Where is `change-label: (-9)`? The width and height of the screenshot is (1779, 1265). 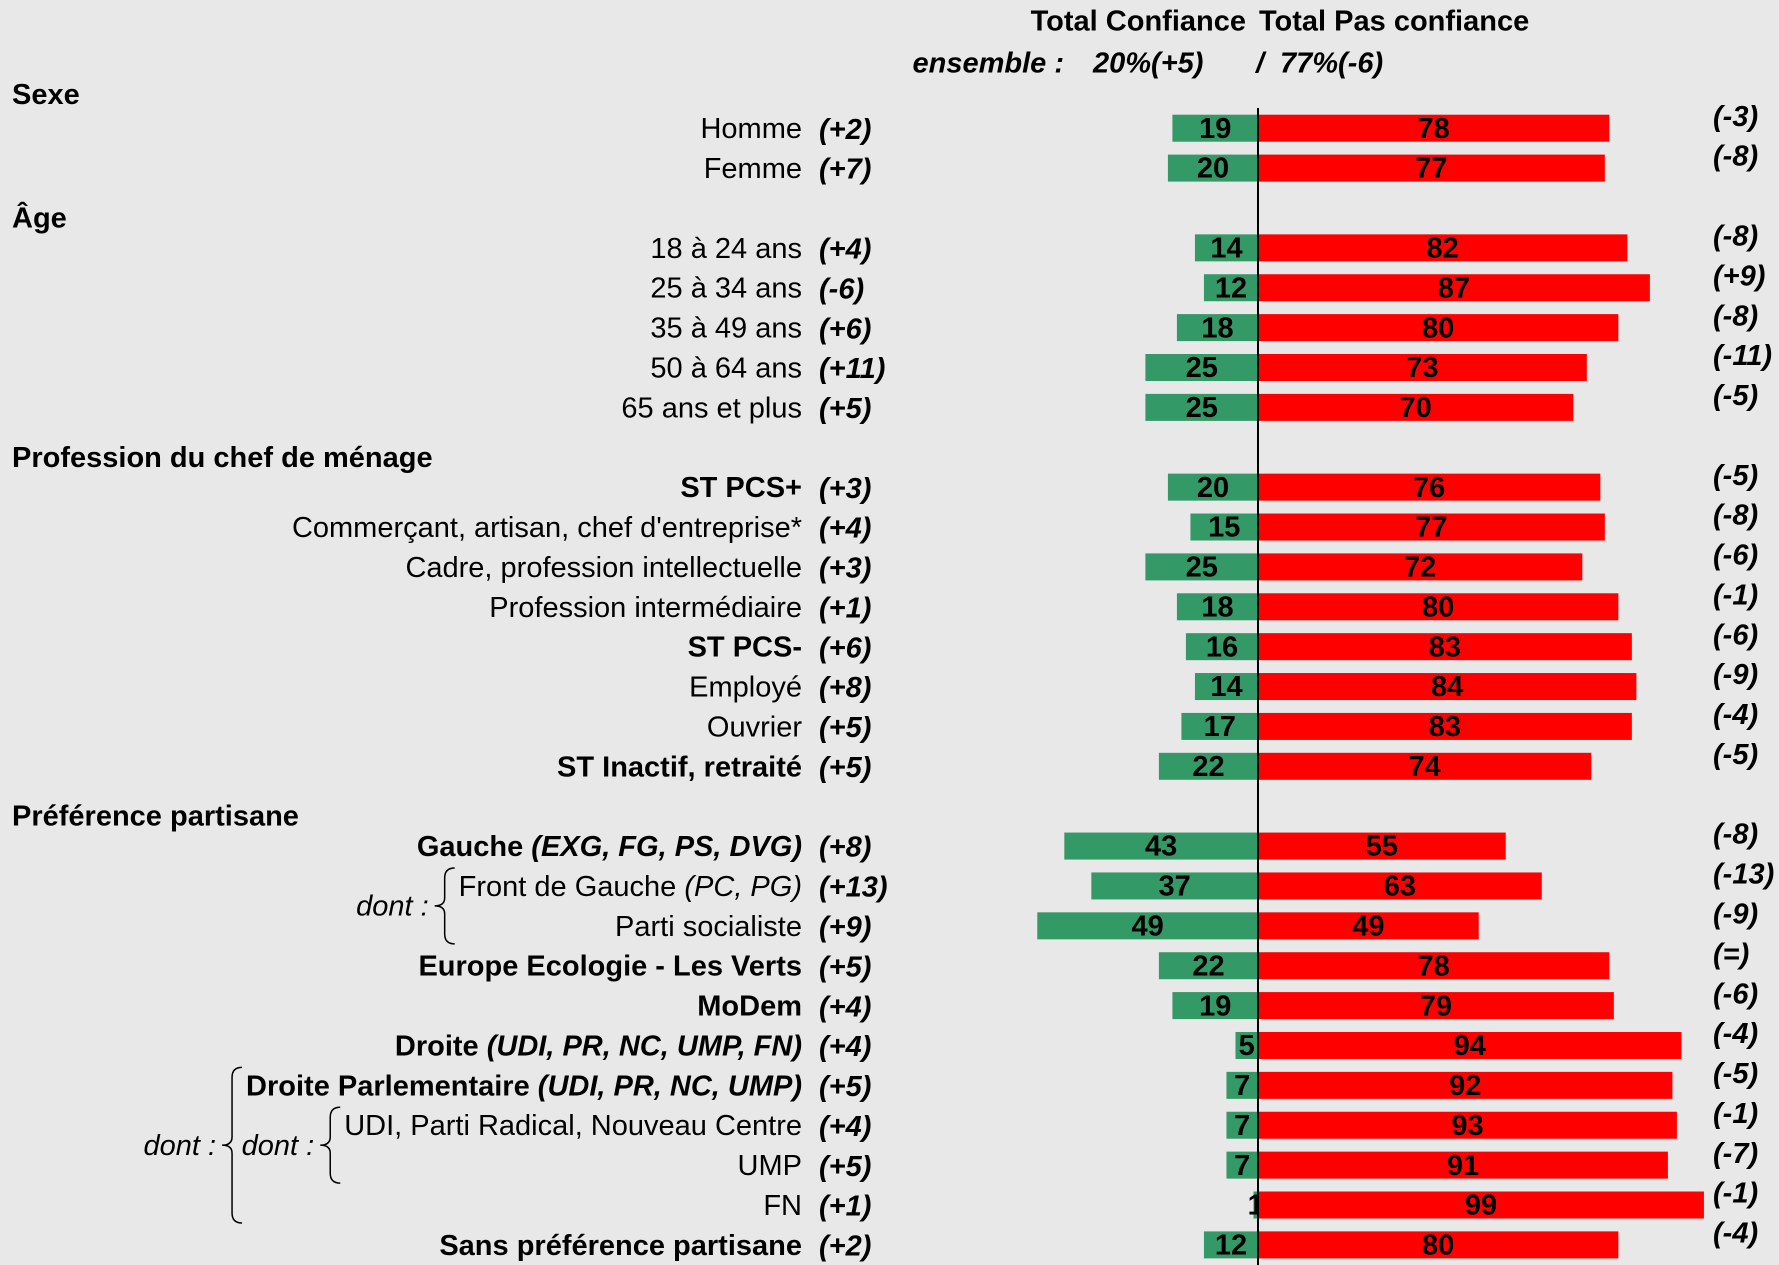 change-label: (-9) is located at coordinates (1735, 675).